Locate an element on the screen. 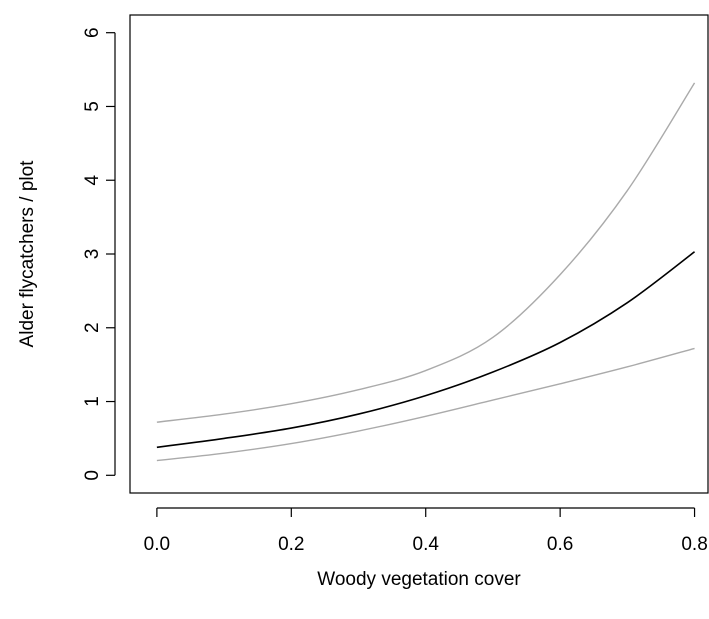  y-axis: 0 1 2 3 4 5 6 is located at coordinates (99, 254).